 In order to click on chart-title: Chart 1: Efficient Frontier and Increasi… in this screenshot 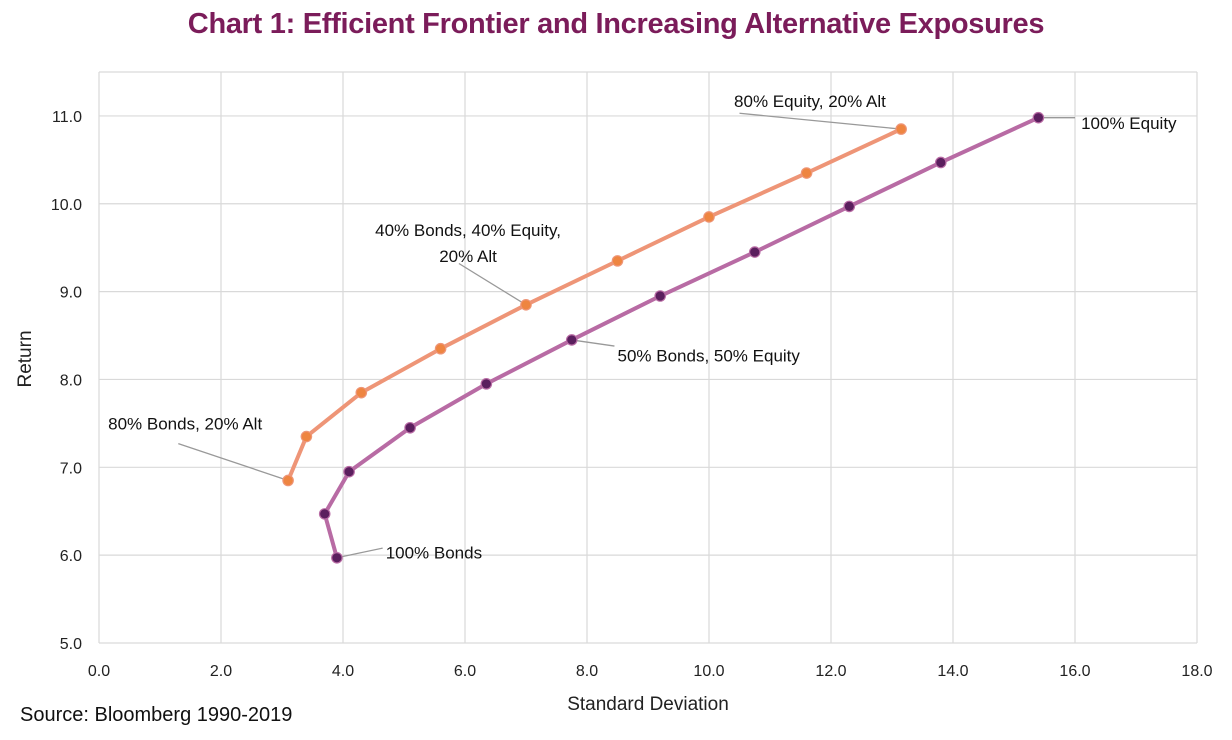, I will do `click(616, 24)`.